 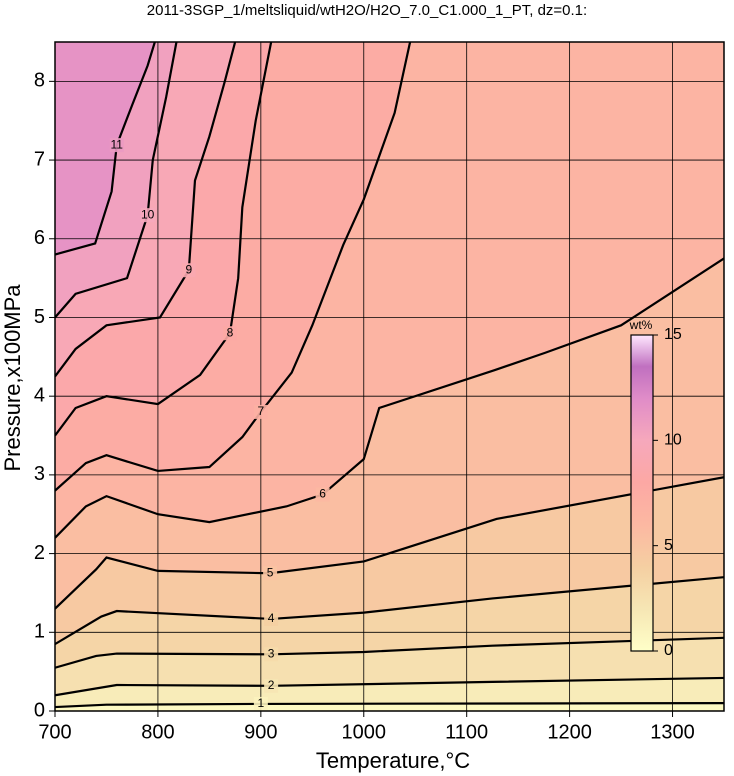 What do you see at coordinates (39, 710) in the screenshot?
I see `y-tick-label: 0` at bounding box center [39, 710].